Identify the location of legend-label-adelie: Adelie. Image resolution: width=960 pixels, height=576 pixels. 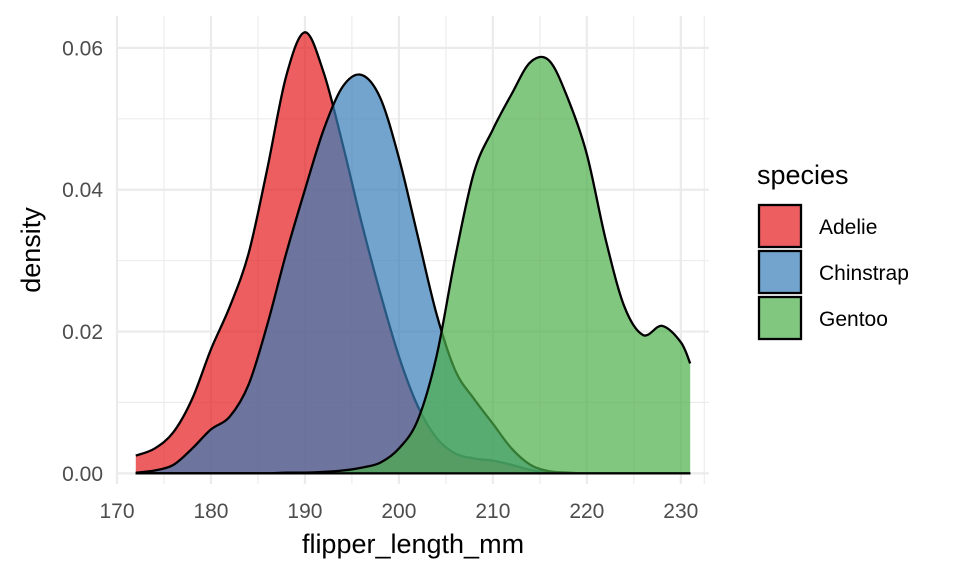
(848, 227).